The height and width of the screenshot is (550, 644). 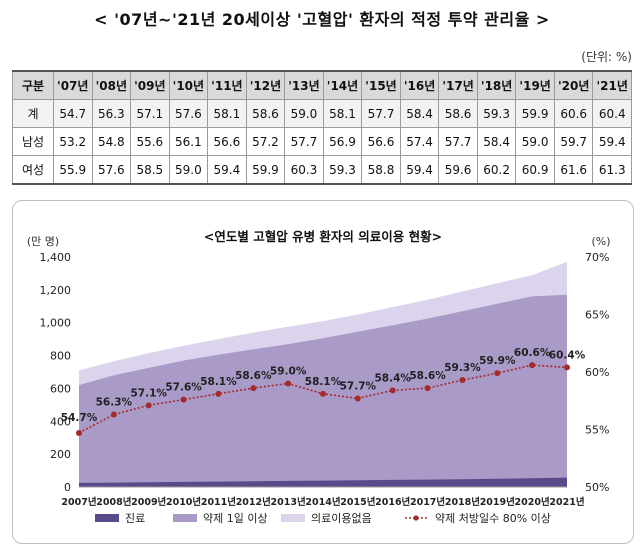 What do you see at coordinates (567, 355) in the screenshot?
I see `rate-data-label: 60.4%` at bounding box center [567, 355].